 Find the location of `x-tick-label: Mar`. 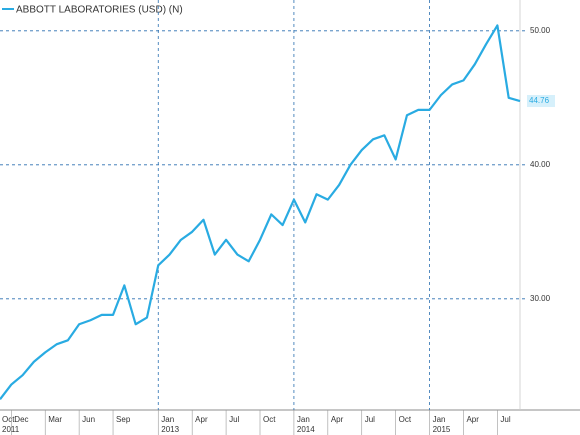

x-tick-label: Mar is located at coordinates (55, 419).